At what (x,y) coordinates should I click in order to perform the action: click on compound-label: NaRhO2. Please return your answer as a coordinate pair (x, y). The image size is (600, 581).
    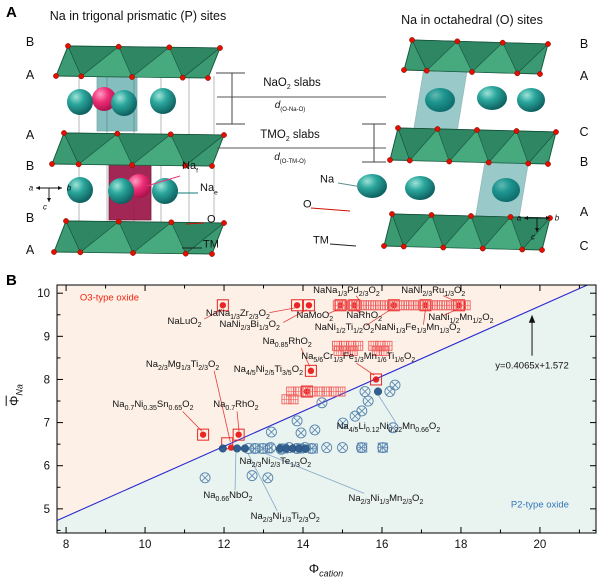
    Looking at the image, I should click on (364, 316).